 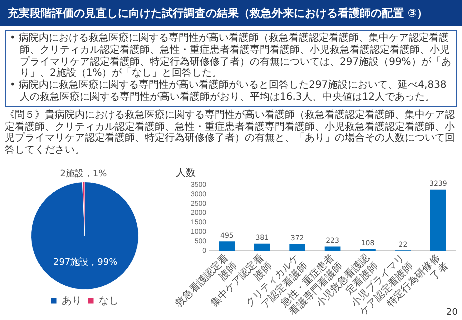 What do you see at coordinates (109, 301) in the screenshot?
I see `legend-label: なし` at bounding box center [109, 301].